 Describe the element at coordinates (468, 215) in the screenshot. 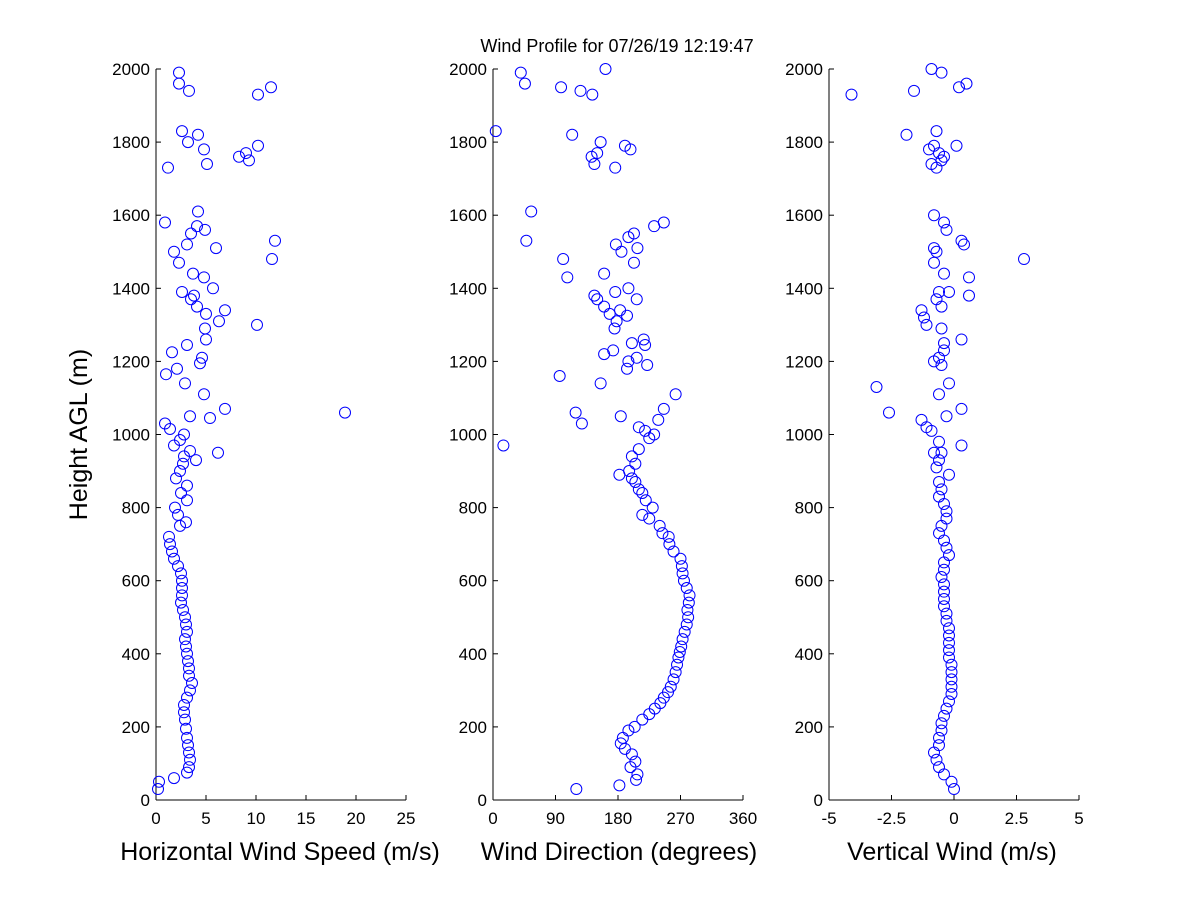

I see `y-tick-label: 1600` at that location.